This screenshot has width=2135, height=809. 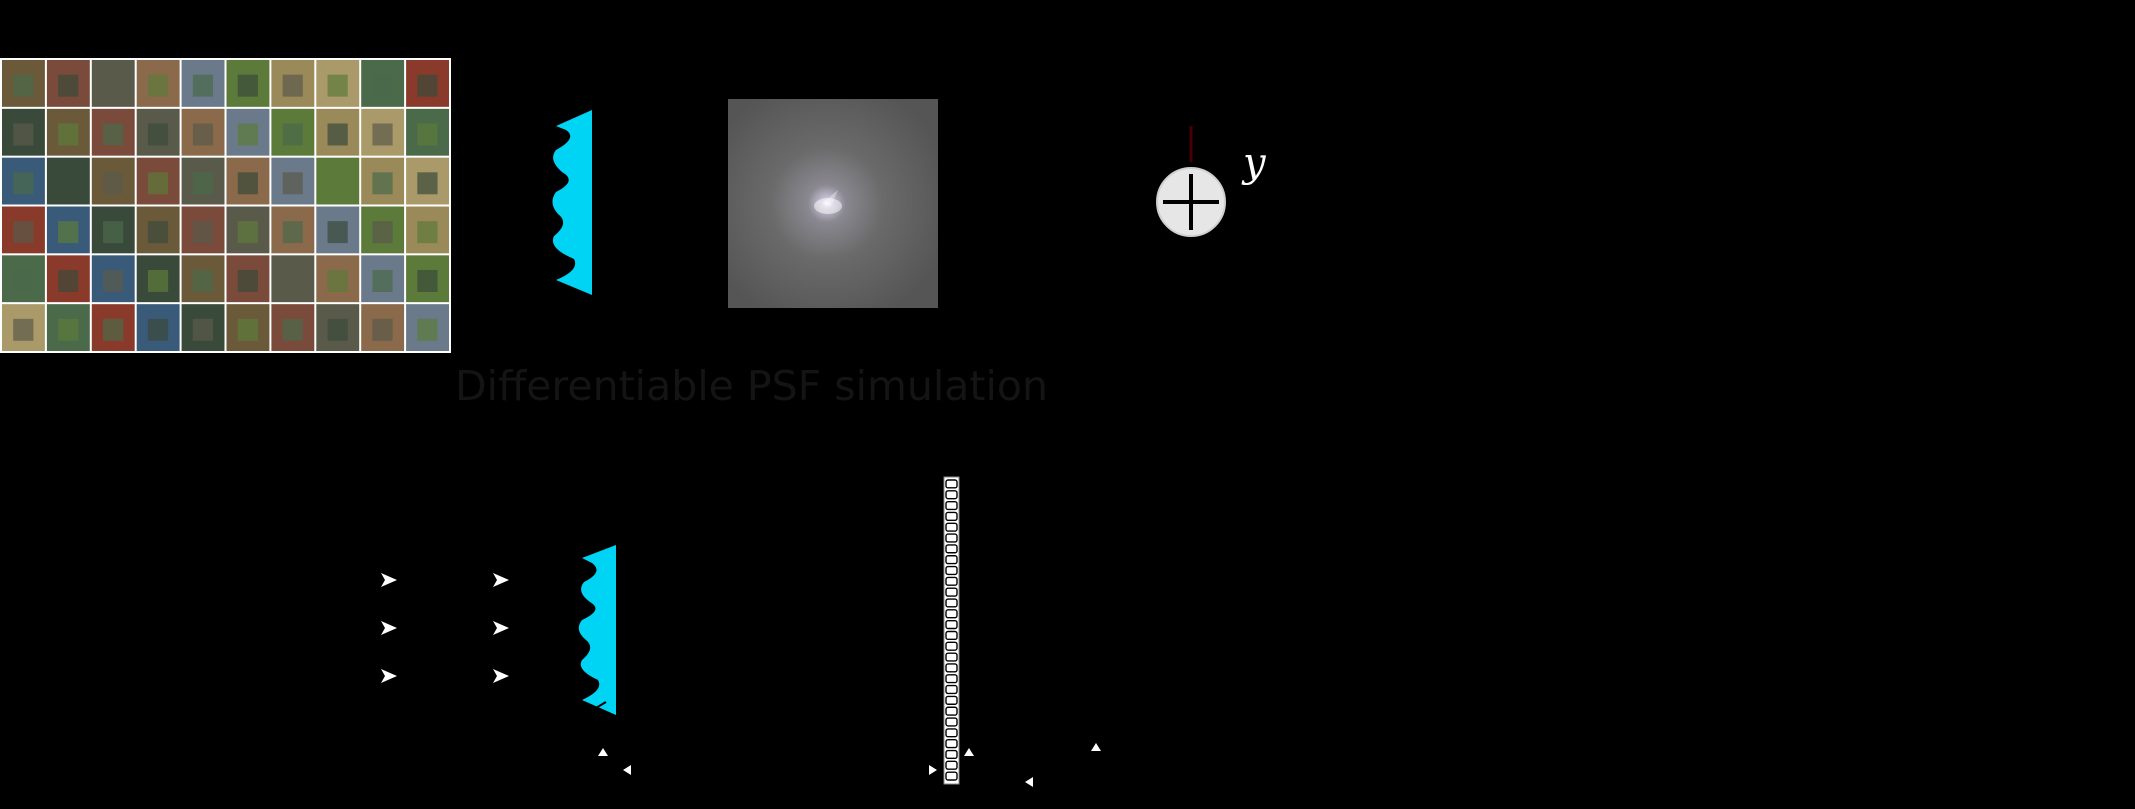 I want to click on adder-node, so click(x=1191, y=181).